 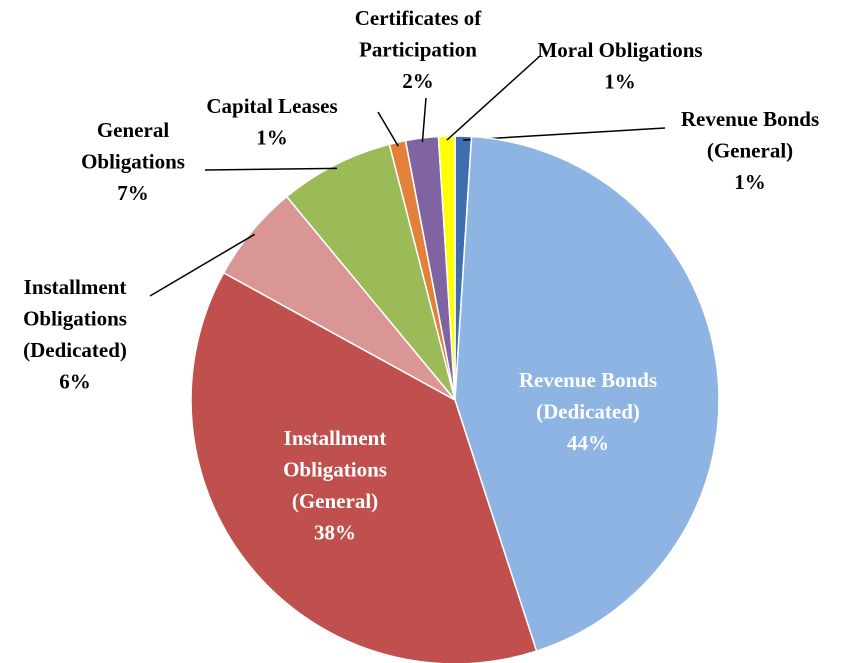 What do you see at coordinates (335, 532) in the screenshot?
I see `value-label: 38%` at bounding box center [335, 532].